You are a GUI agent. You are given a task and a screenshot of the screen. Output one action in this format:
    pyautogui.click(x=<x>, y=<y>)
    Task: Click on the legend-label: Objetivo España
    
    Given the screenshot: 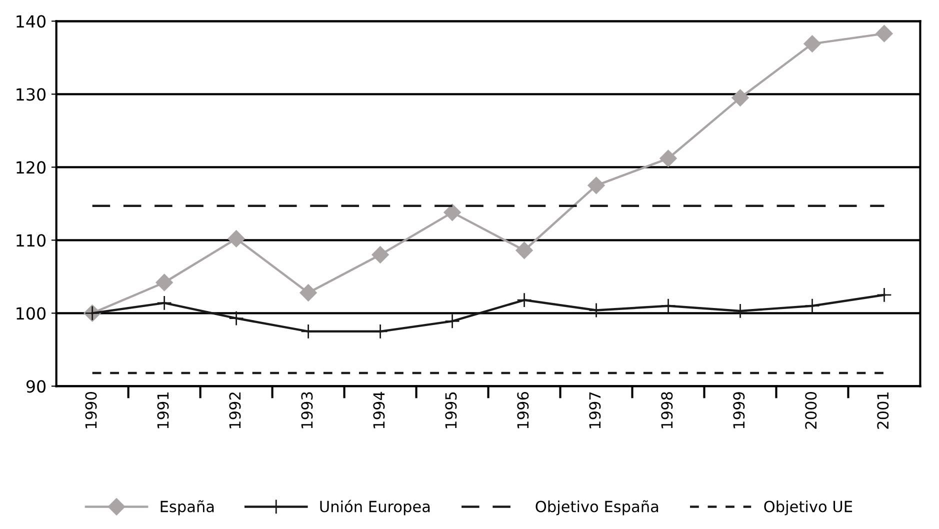 What is the action you would take?
    pyautogui.click(x=597, y=508)
    